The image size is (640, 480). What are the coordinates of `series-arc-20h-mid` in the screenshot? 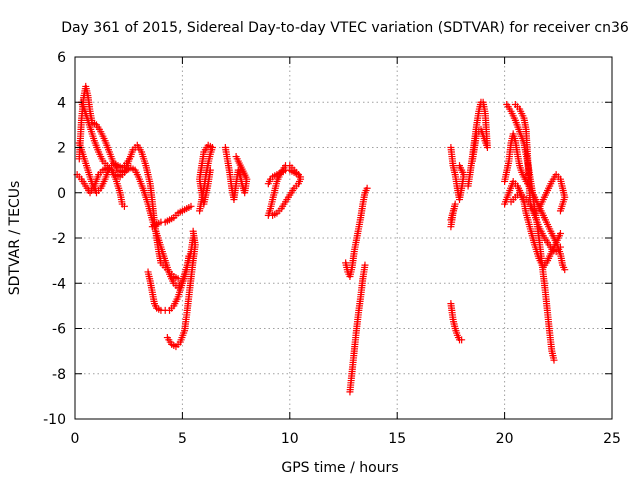 It's located at (532, 216).